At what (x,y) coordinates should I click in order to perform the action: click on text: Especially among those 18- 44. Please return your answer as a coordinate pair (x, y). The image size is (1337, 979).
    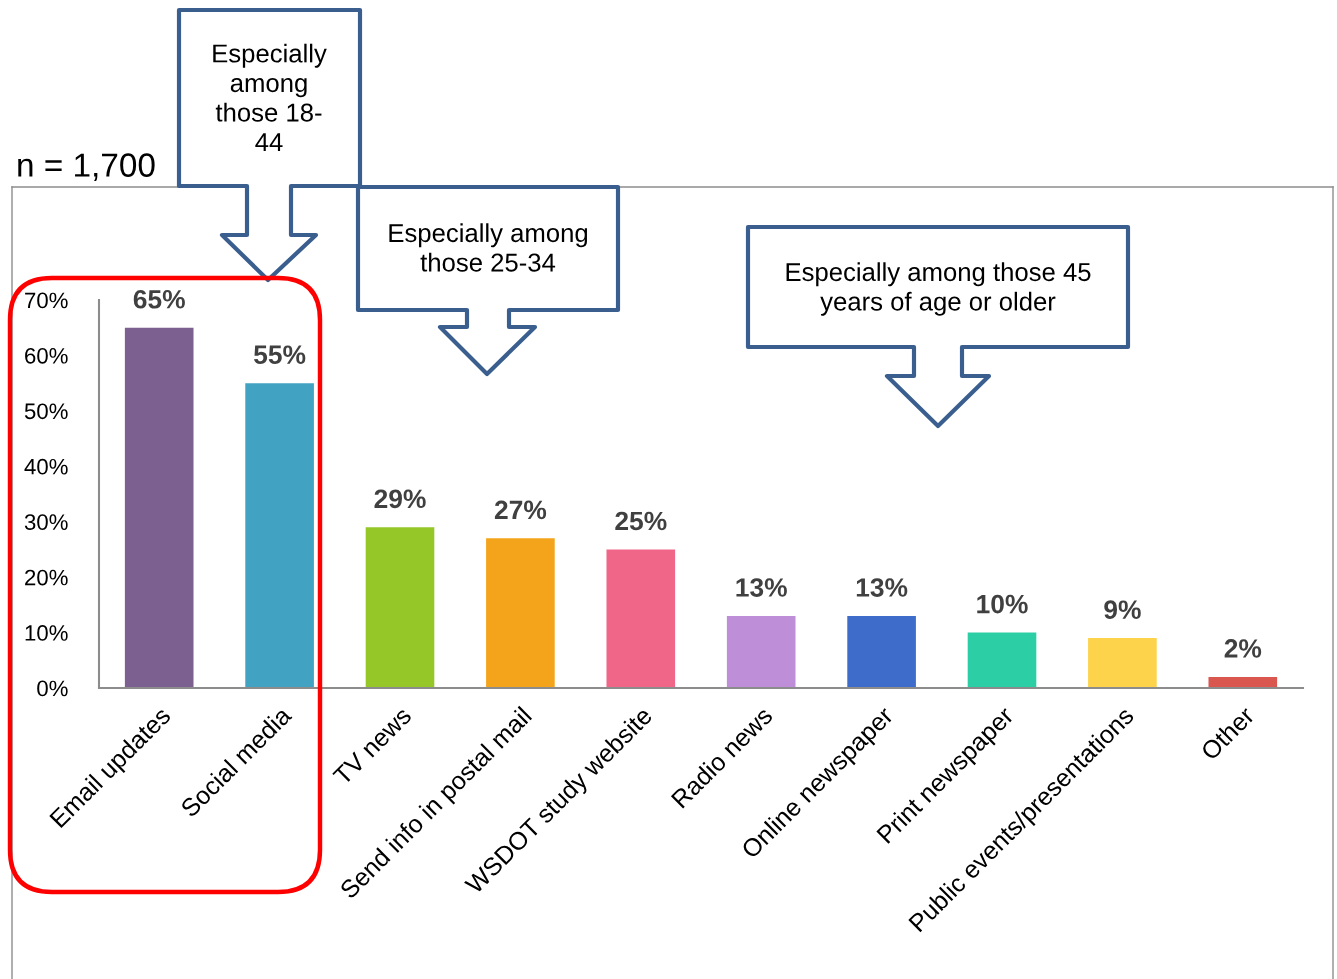
    Looking at the image, I should click on (270, 97).